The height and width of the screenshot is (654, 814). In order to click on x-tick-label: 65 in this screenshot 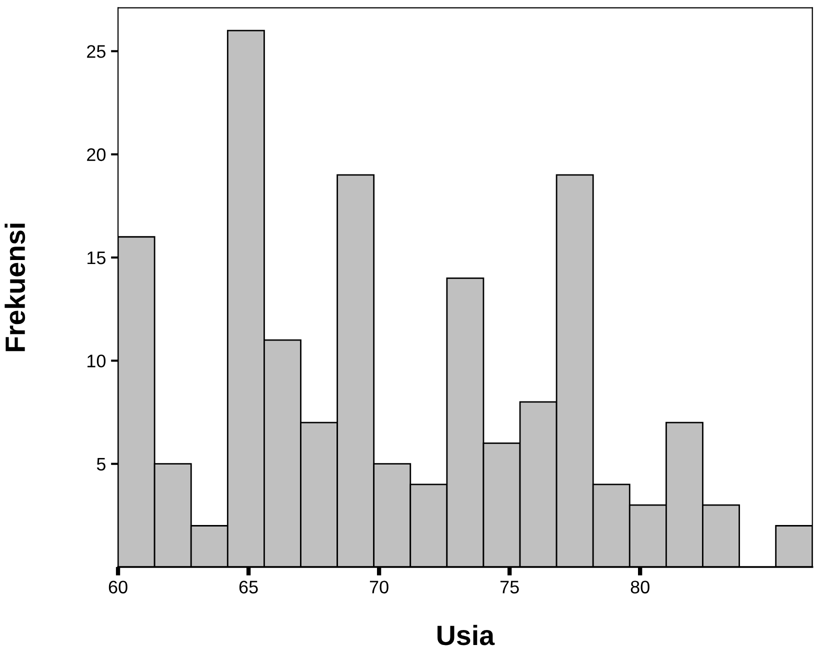, I will do `click(248, 587)`.